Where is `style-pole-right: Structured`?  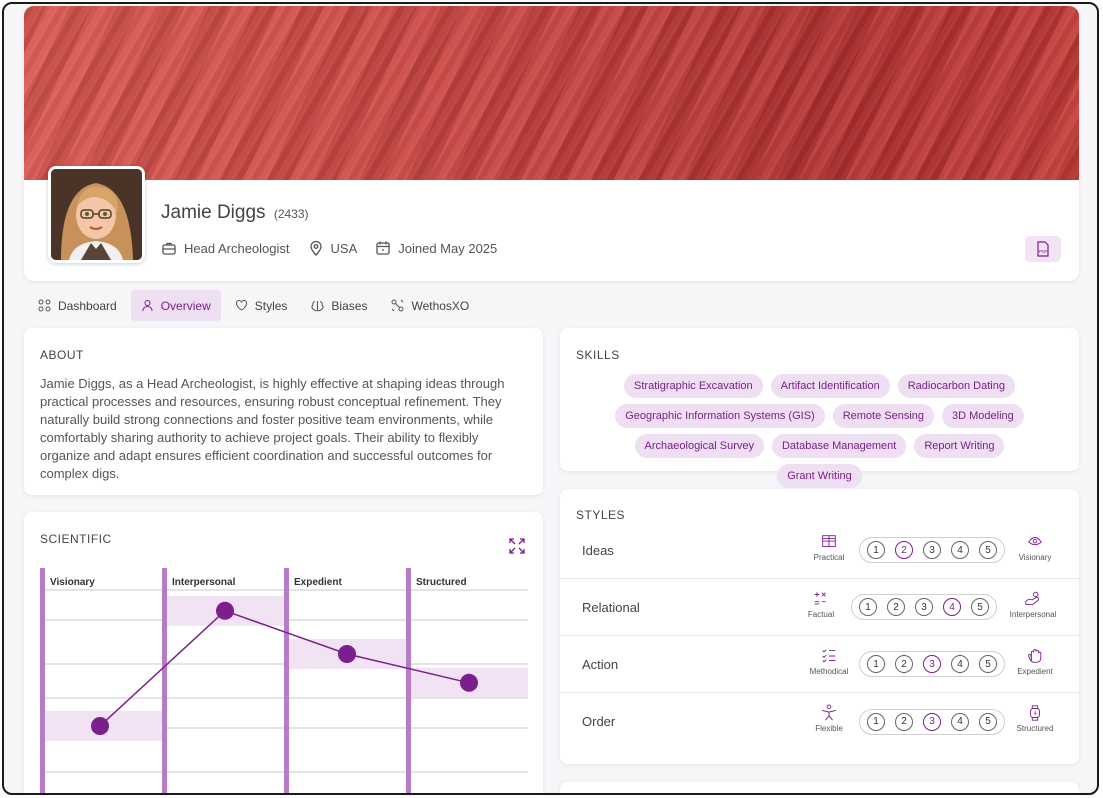
style-pole-right: Structured is located at coordinates (1035, 718).